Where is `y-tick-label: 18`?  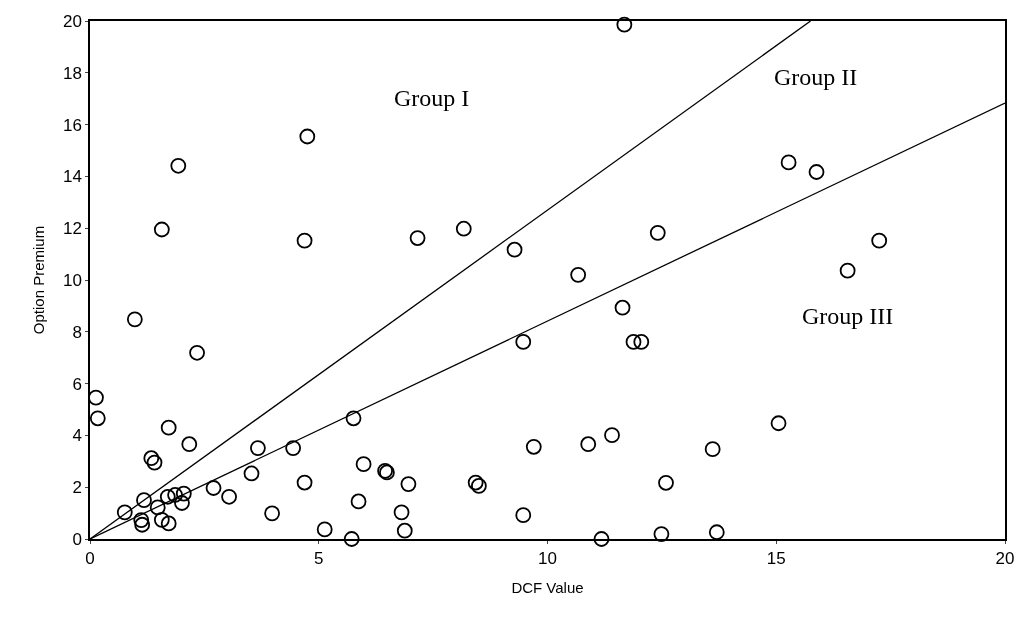
y-tick-label: 18 is located at coordinates (72, 73).